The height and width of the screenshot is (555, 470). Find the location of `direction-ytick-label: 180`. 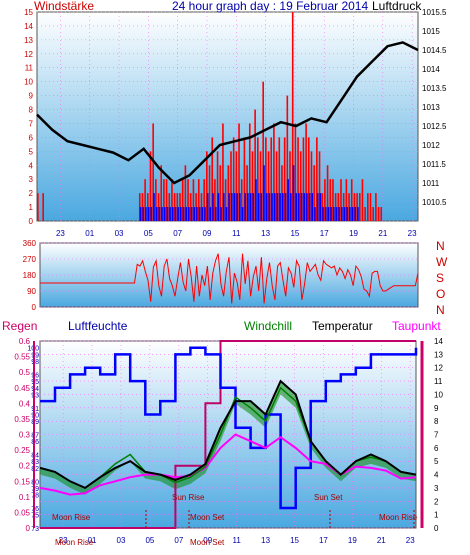

direction-ytick-label: 180 is located at coordinates (30, 275).